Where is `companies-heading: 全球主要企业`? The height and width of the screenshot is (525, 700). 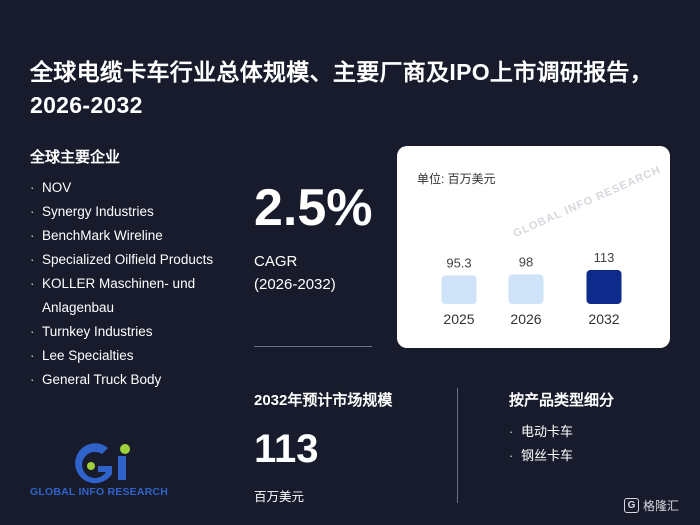
companies-heading: 全球主要企业 is located at coordinates (75, 157).